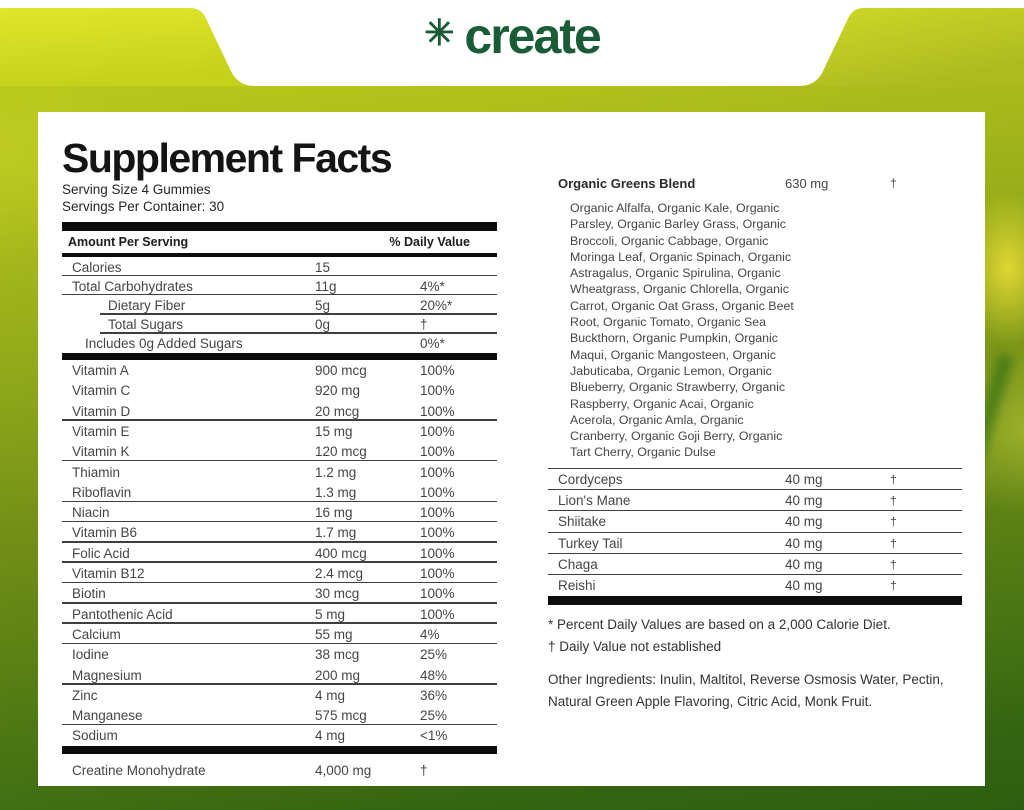 The image size is (1024, 810). I want to click on nutrient-row: Vitamin K 120 mcg 100%, so click(279, 451).